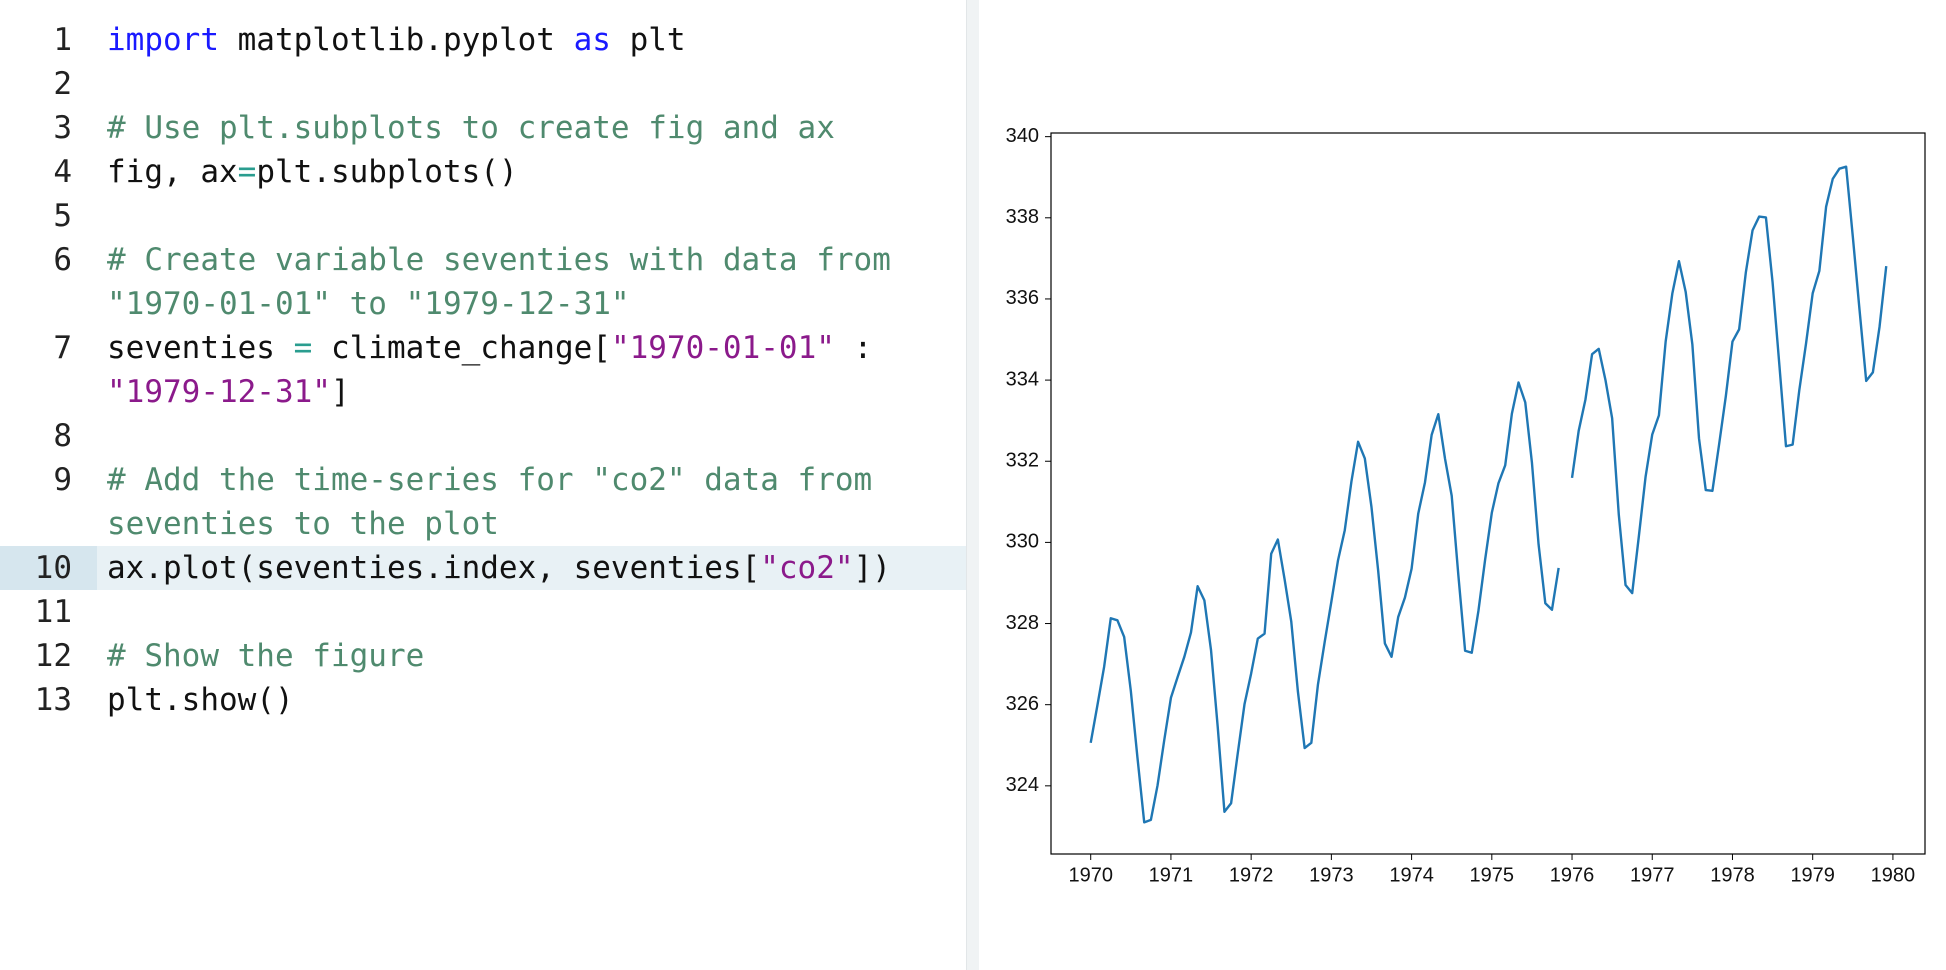 The height and width of the screenshot is (970, 1946). I want to click on code-token: :, so click(853, 348).